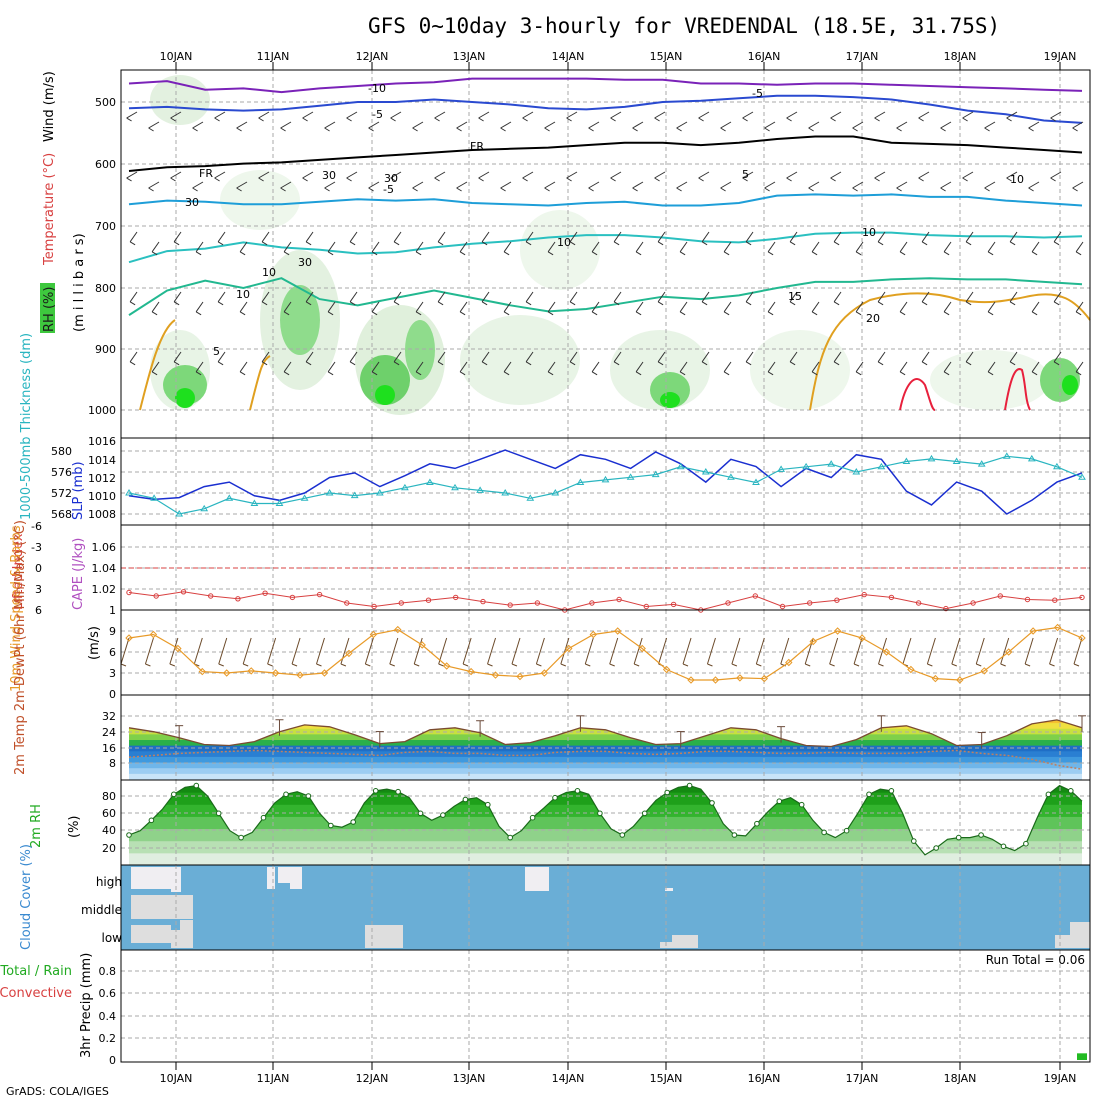  Describe the element at coordinates (605, 733) in the screenshot. I see `temperature-line` at that location.